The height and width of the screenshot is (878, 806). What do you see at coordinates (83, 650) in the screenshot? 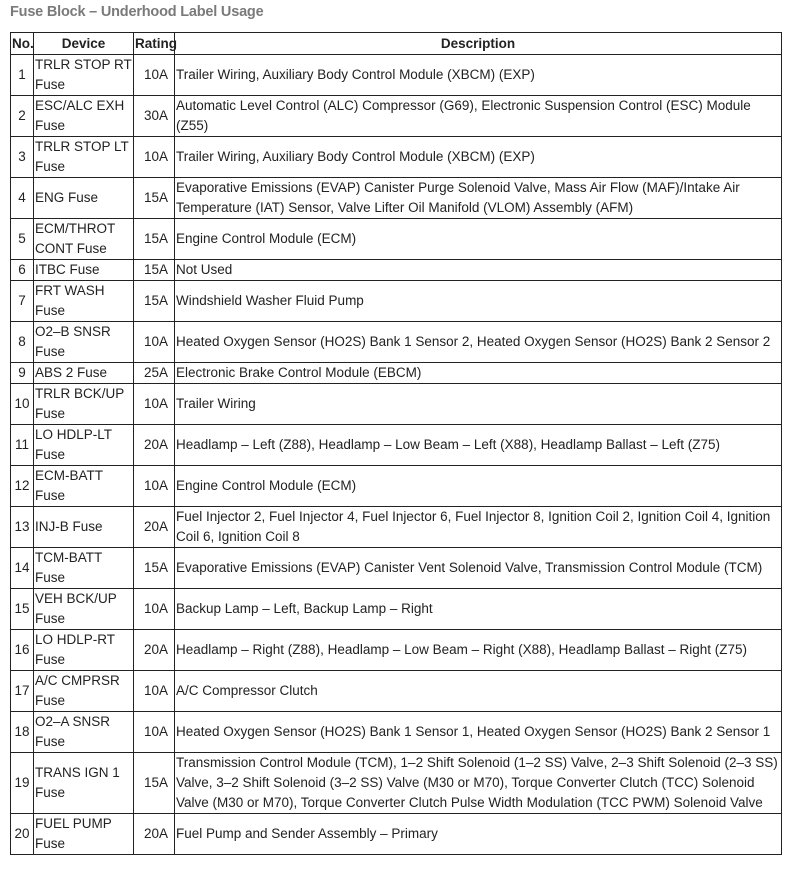
I see `cell-device: LO HDLP-RT Fuse` at bounding box center [83, 650].